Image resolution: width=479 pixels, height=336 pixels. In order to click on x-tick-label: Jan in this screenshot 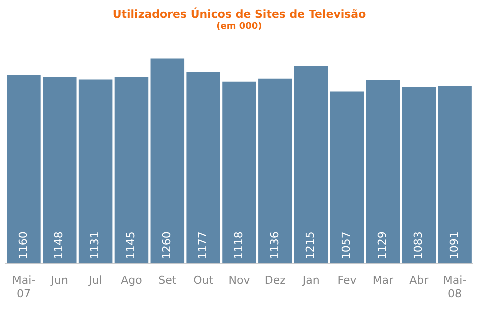, I will do `click(311, 281)`.